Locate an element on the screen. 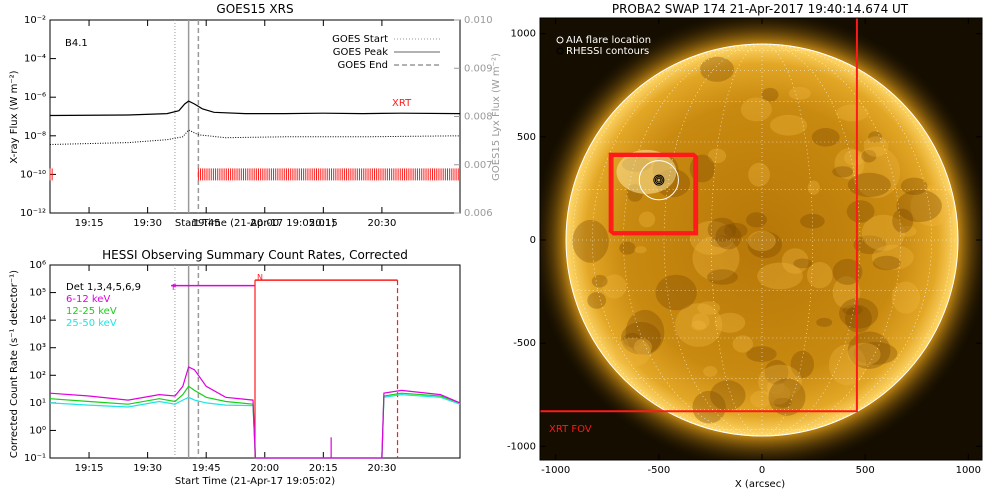 The image size is (1000, 500). hessi-xtick-label: 20:15 is located at coordinates (323, 468).